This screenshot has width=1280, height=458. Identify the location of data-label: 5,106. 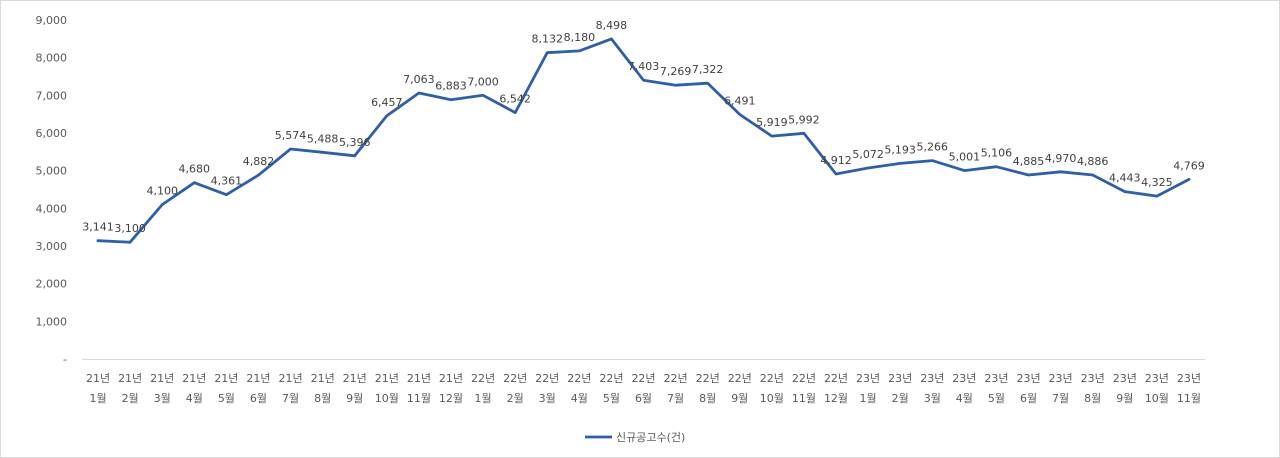
(997, 153).